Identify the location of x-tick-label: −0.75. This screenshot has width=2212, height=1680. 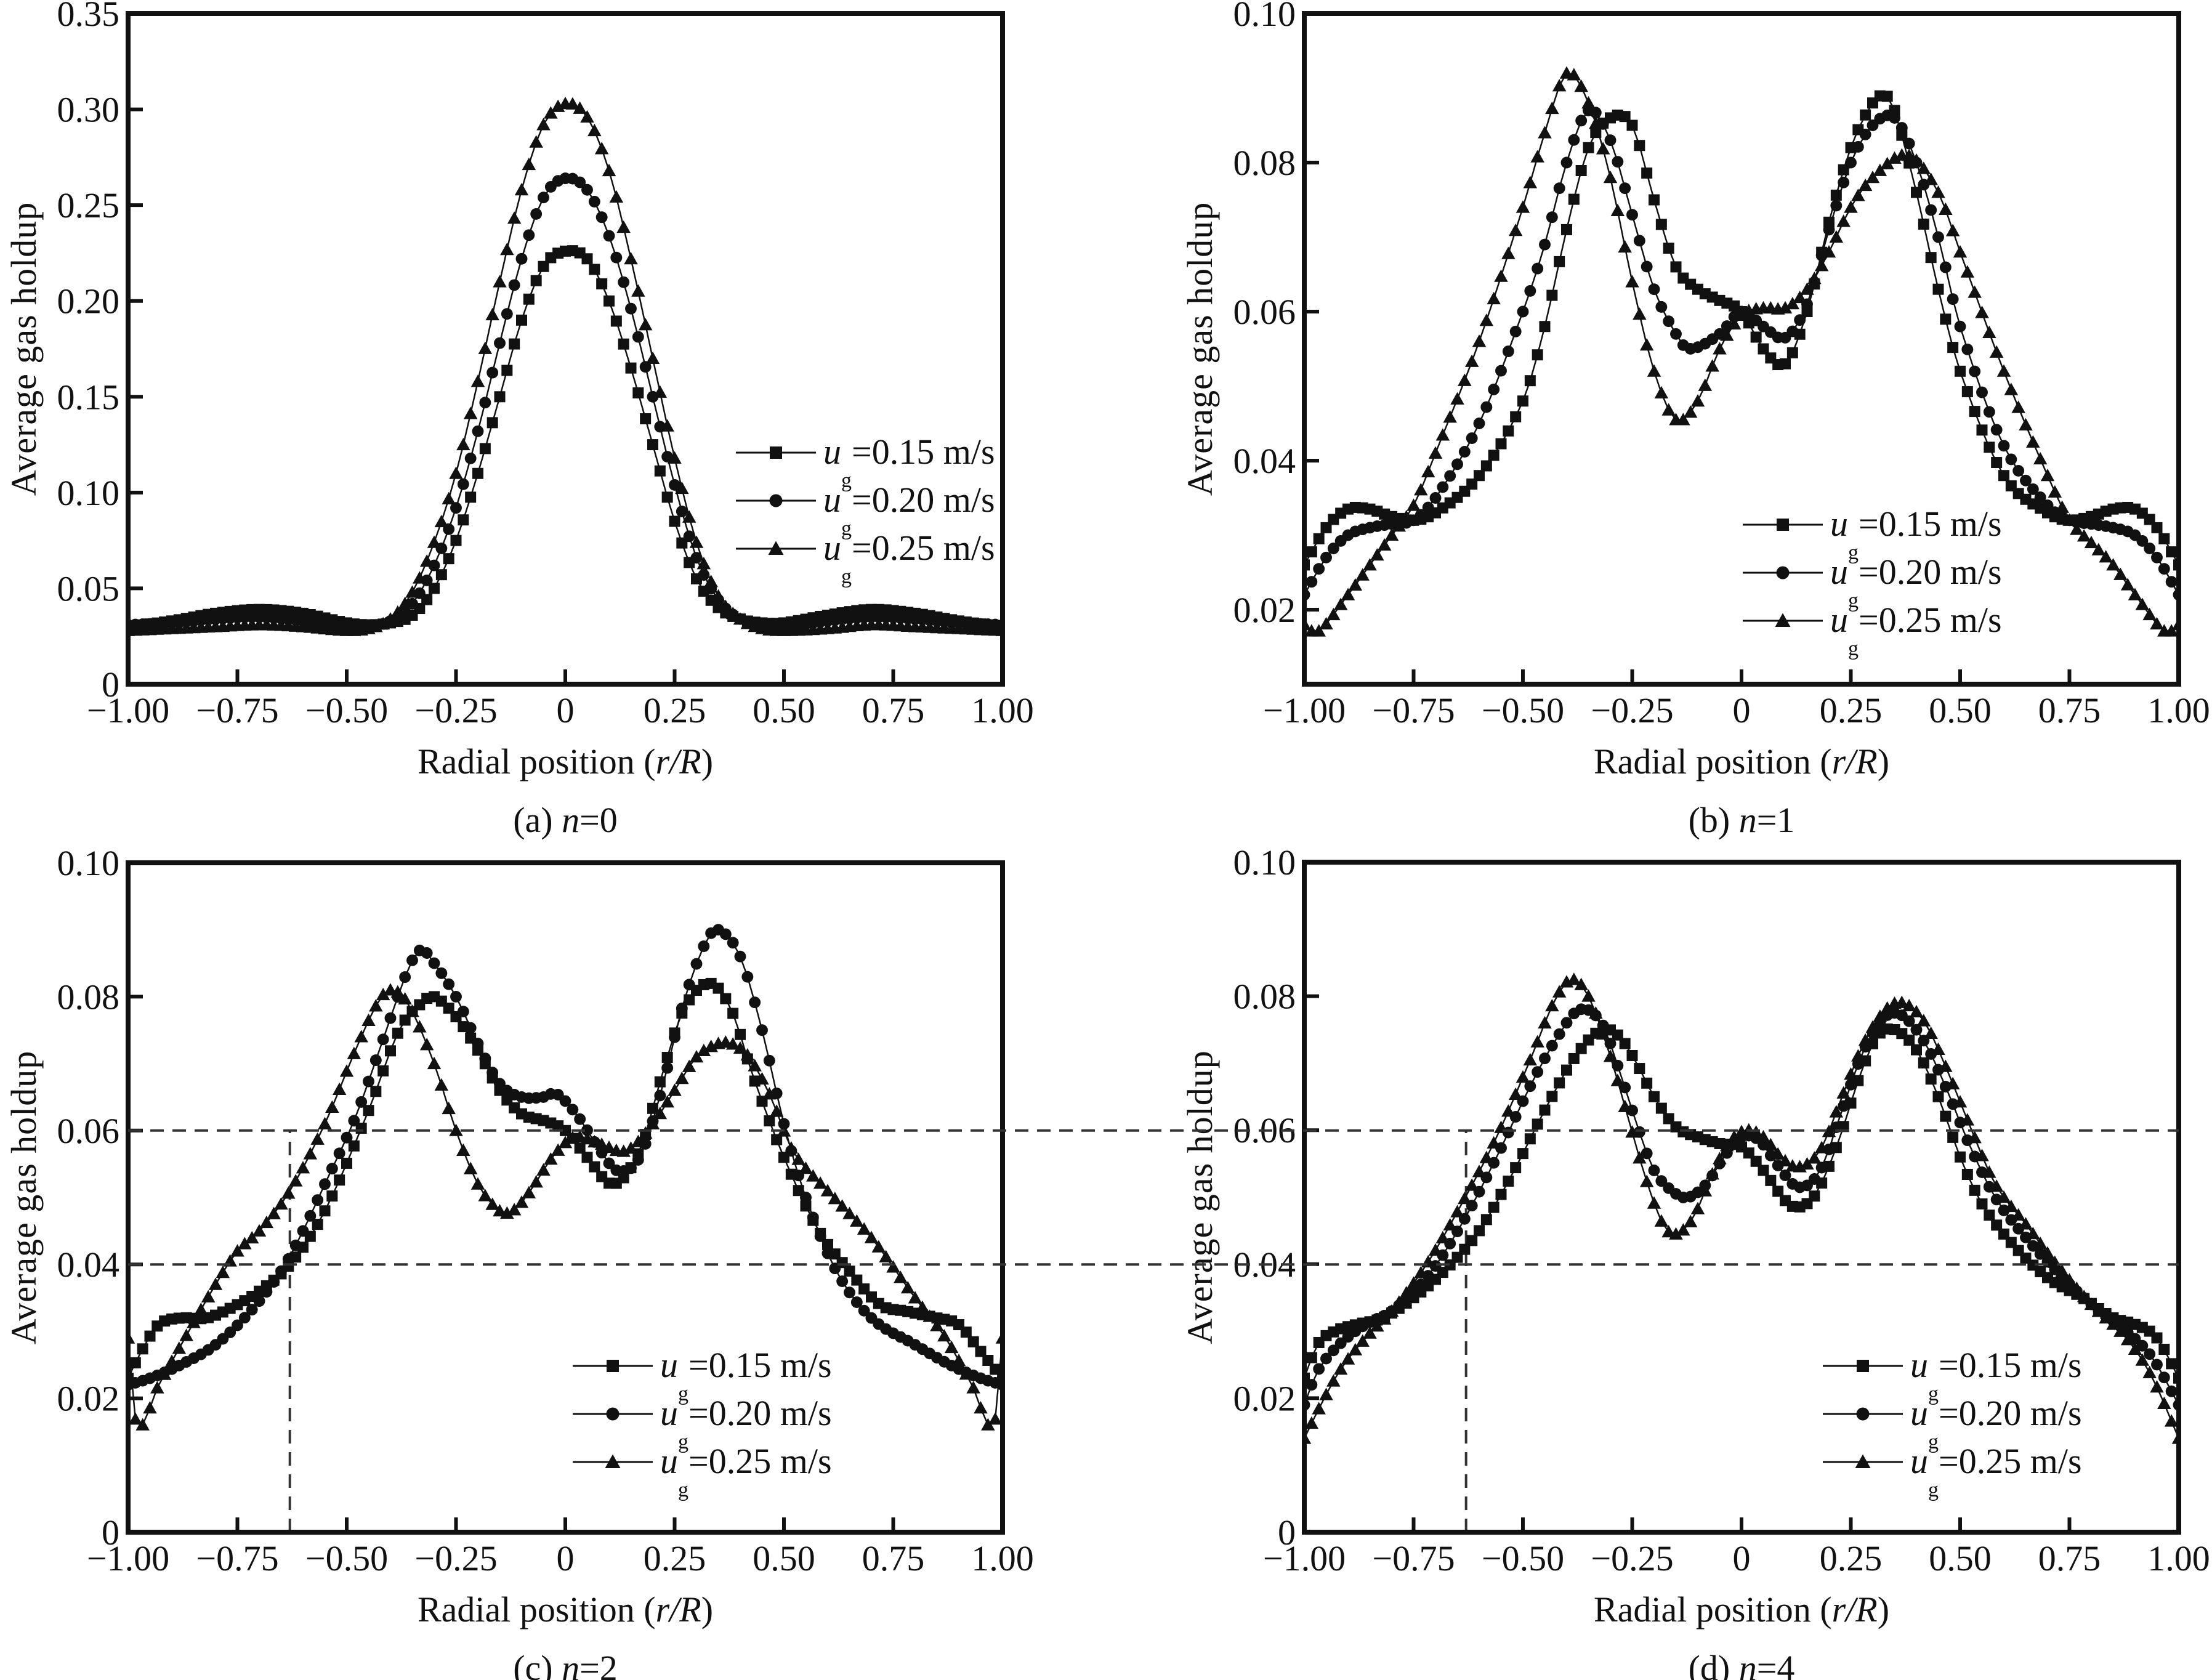
(237, 1558).